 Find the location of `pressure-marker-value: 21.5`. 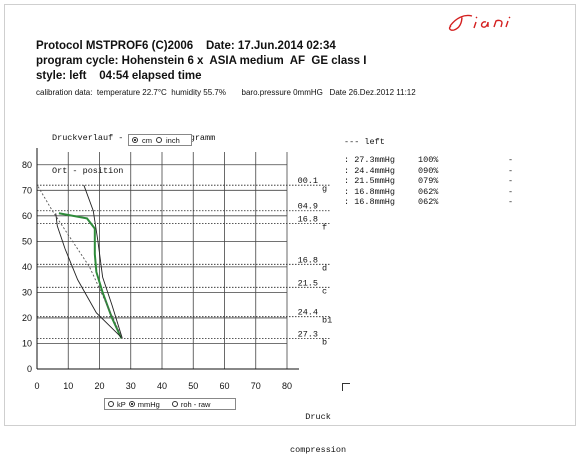

pressure-marker-value: 21.5 is located at coordinates (308, 283).